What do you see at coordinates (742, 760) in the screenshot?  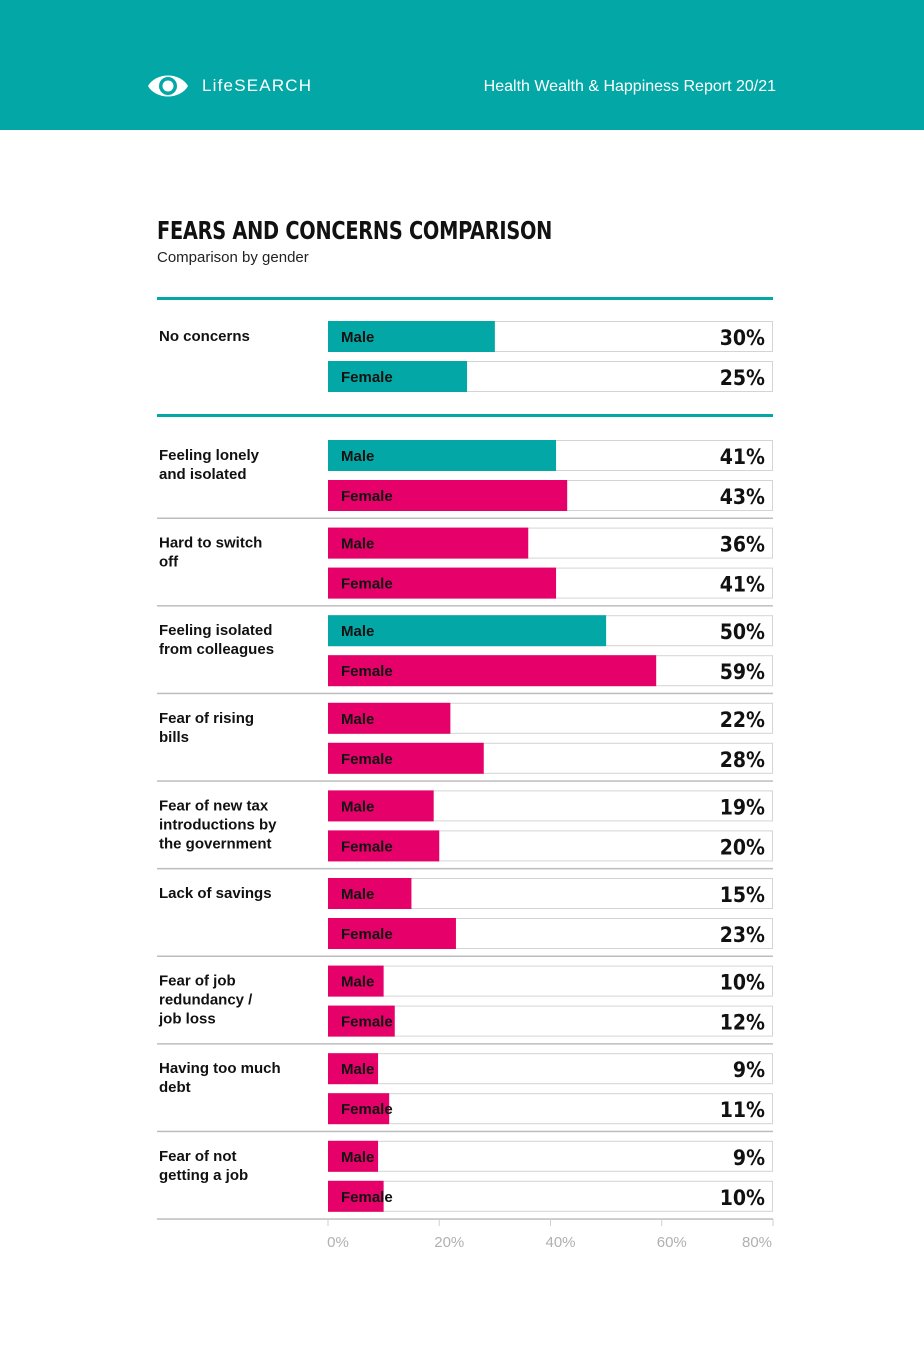 I see `female-value-label: 28%` at bounding box center [742, 760].